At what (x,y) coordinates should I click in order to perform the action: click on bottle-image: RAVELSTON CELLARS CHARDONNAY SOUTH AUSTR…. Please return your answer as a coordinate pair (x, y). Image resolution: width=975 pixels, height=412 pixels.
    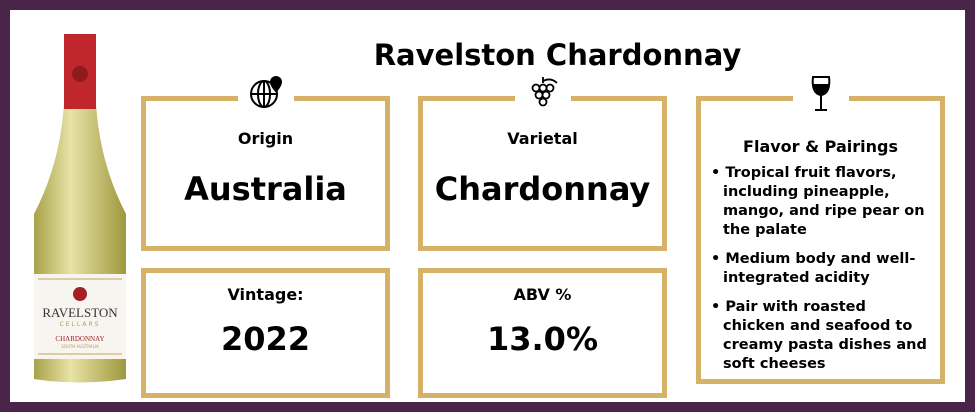
    Looking at the image, I should click on (80, 208).